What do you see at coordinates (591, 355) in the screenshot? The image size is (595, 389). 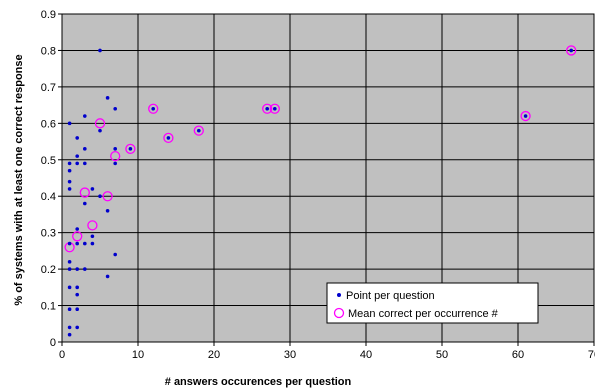 I see `x-tick-label: 70` at bounding box center [591, 355].